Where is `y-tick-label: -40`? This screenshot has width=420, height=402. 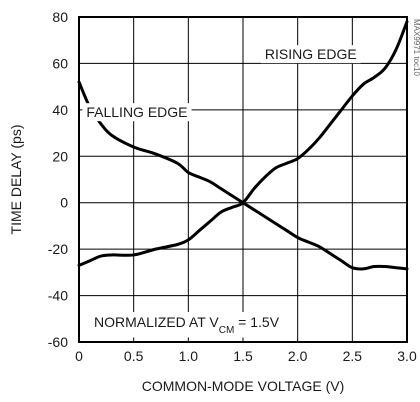 y-tick-label: -40 is located at coordinates (58, 296).